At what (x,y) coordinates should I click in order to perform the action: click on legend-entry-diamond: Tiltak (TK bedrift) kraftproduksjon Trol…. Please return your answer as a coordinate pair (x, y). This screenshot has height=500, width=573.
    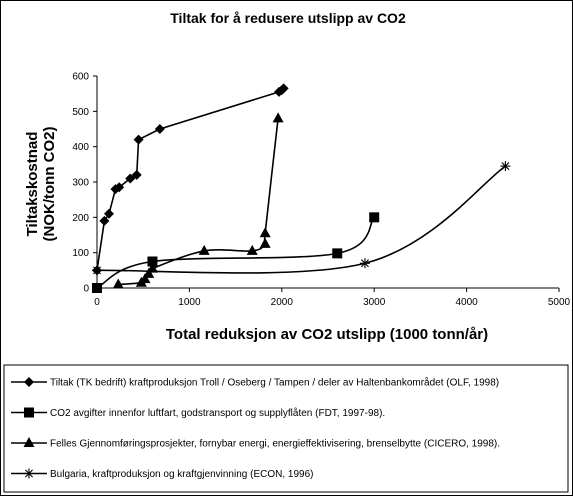
    Looking at the image, I should click on (255, 383).